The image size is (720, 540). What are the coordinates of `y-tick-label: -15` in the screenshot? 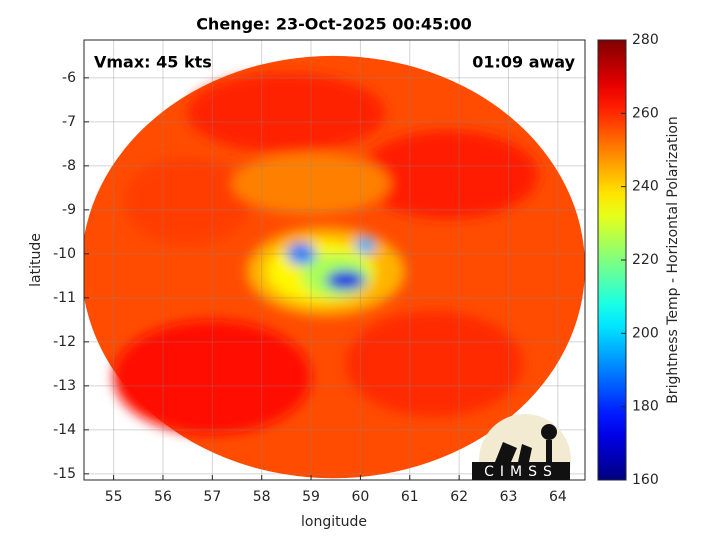 It's located at (64, 474).